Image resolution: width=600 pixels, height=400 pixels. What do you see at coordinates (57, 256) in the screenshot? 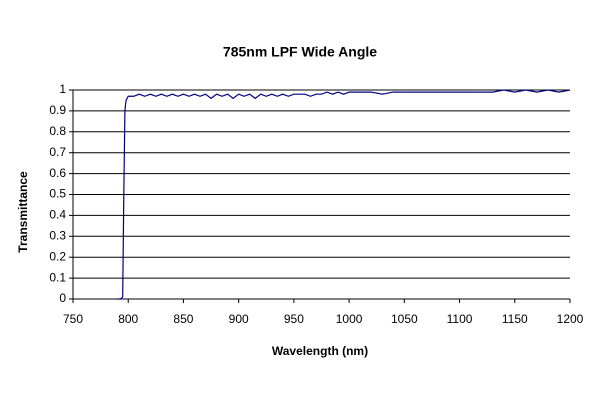
I see `y-tick-label: 0.2` at bounding box center [57, 256].